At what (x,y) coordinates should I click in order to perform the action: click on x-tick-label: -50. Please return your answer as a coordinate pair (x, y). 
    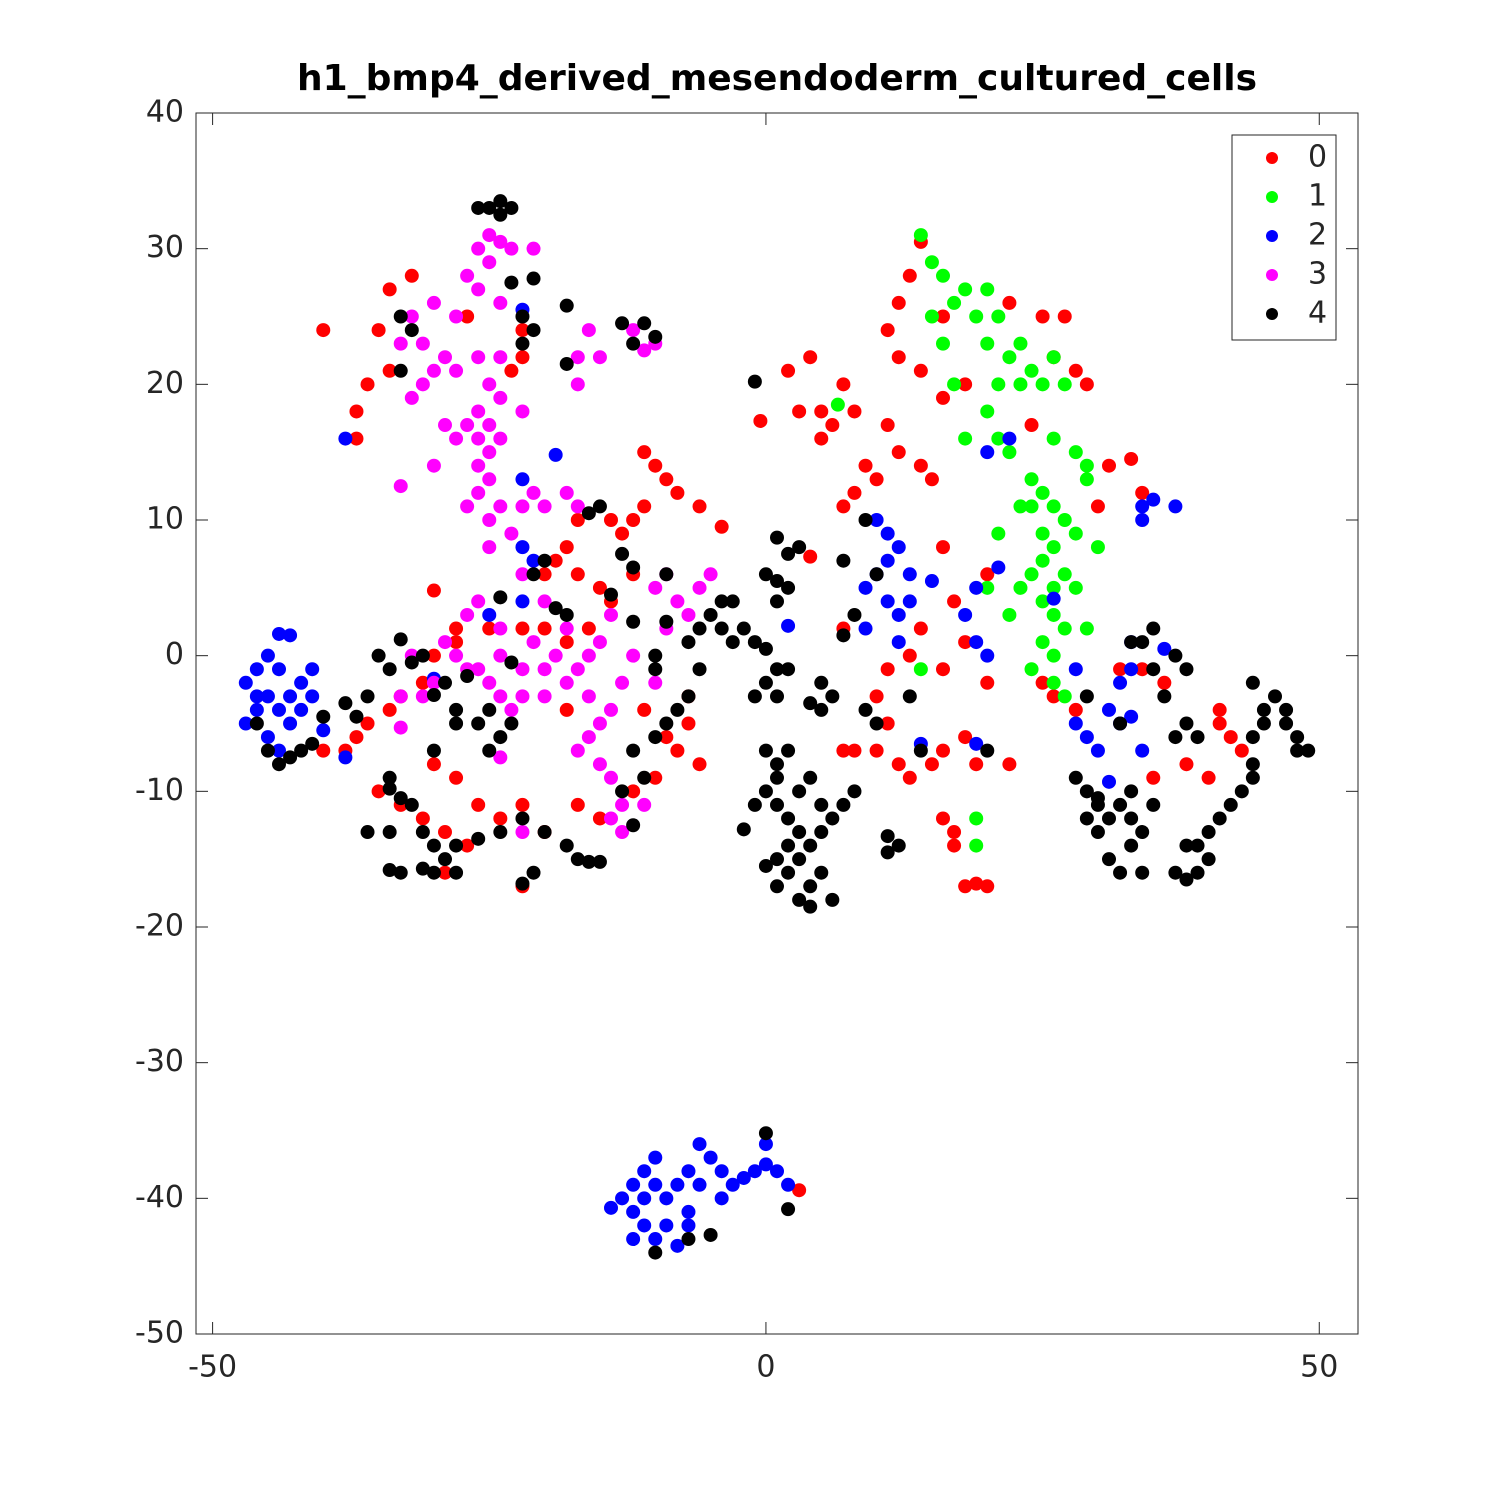
    Looking at the image, I should click on (212, 1367).